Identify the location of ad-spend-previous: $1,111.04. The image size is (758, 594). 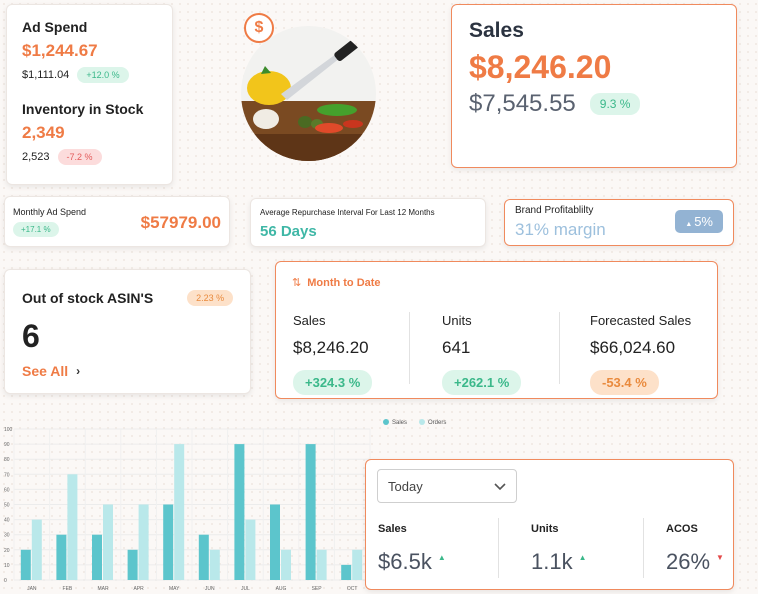
(46, 75).